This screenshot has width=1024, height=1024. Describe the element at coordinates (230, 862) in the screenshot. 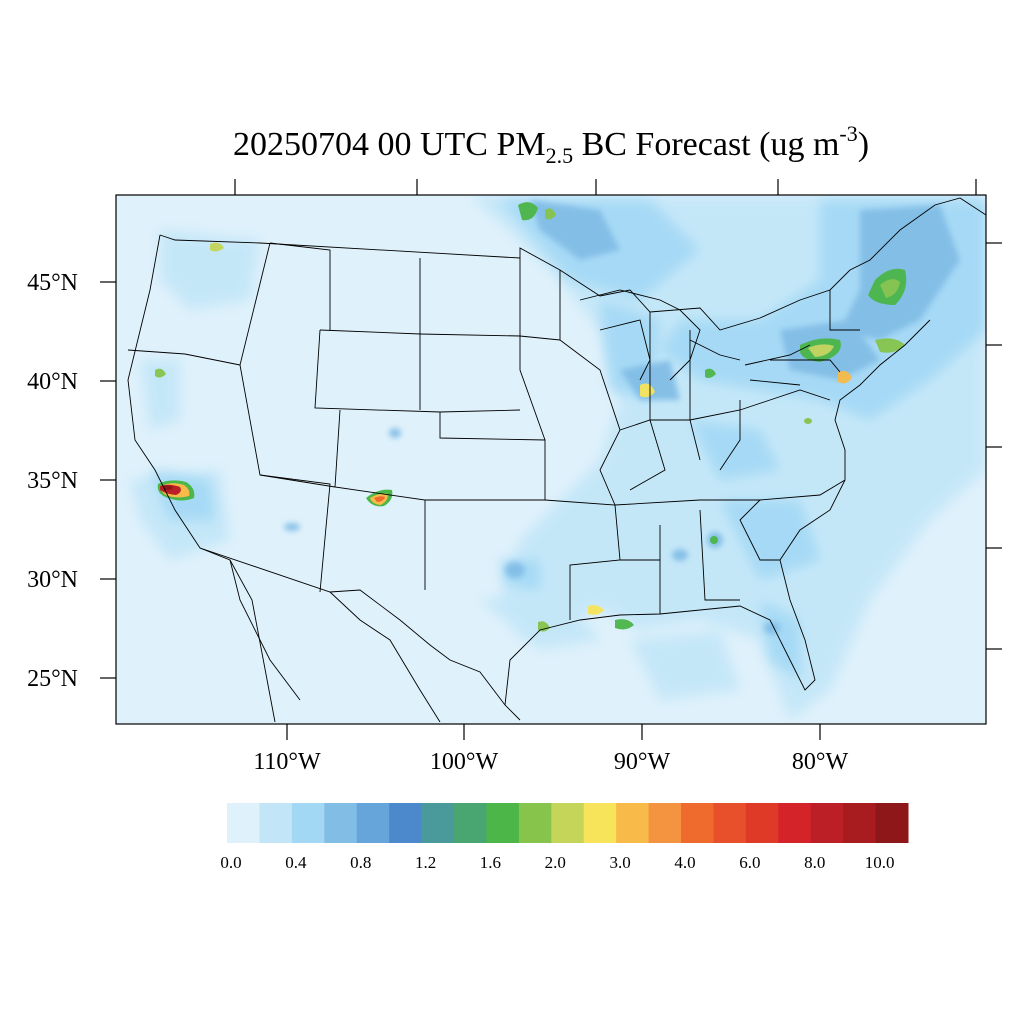

I see `colorbar-label: 0.0` at that location.